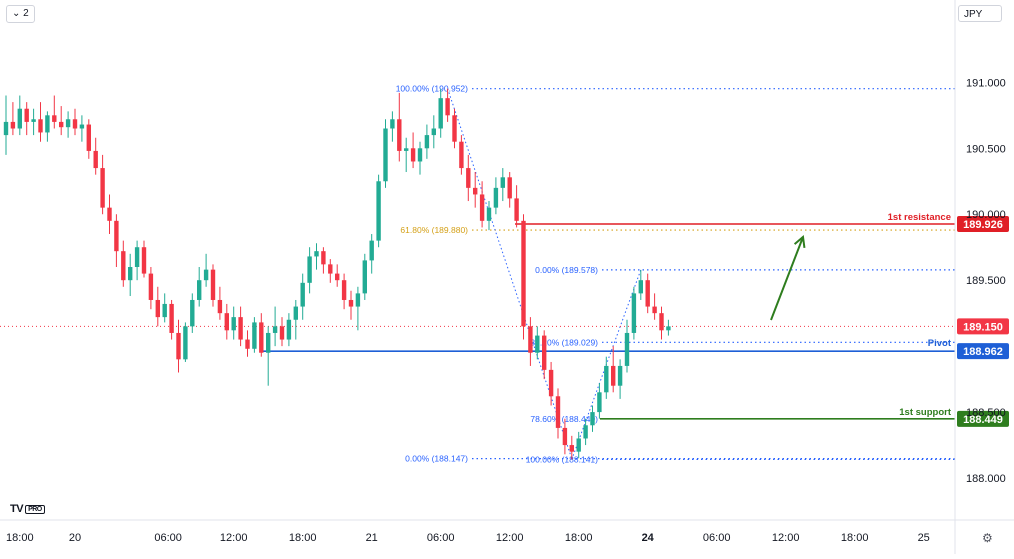 The width and height of the screenshot is (1014, 559). I want to click on tradingview-logo: TV PRO, so click(27, 509).